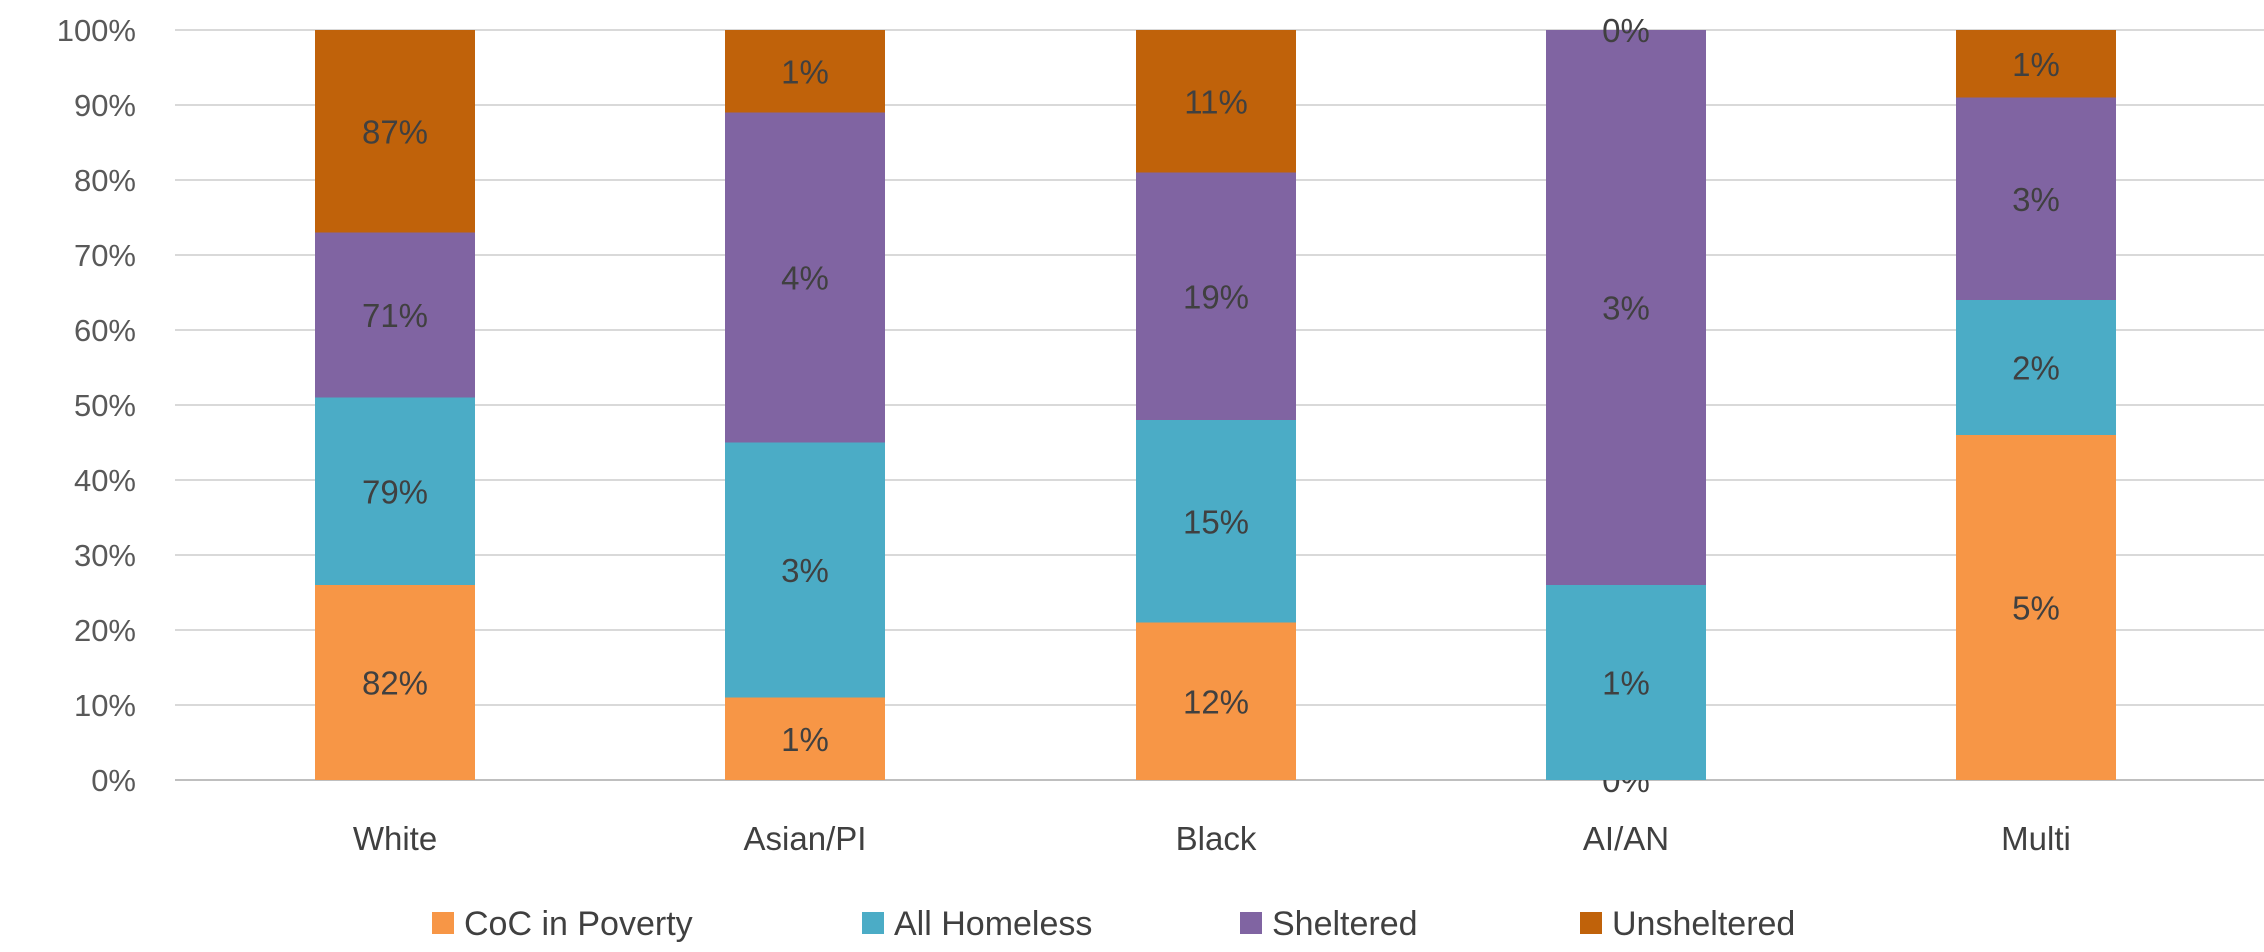 This screenshot has width=2264, height=952. Describe the element at coordinates (2036, 838) in the screenshot. I see `x-tick-label: Multi` at that location.